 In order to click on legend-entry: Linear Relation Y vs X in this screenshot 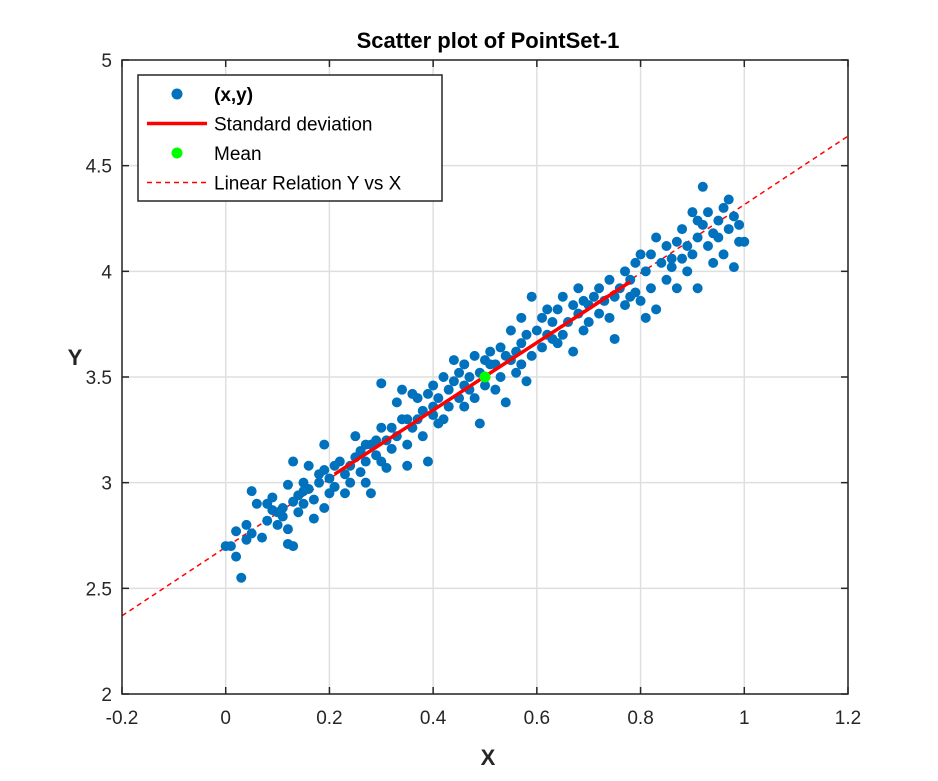, I will do `click(274, 184)`.